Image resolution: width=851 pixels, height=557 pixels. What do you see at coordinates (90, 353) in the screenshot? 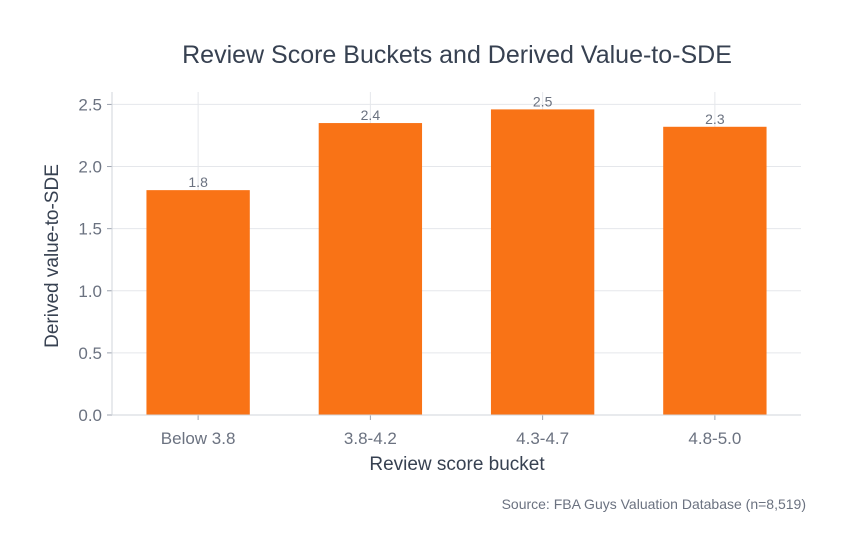
I see `y-tick-label: 0.5` at bounding box center [90, 353].